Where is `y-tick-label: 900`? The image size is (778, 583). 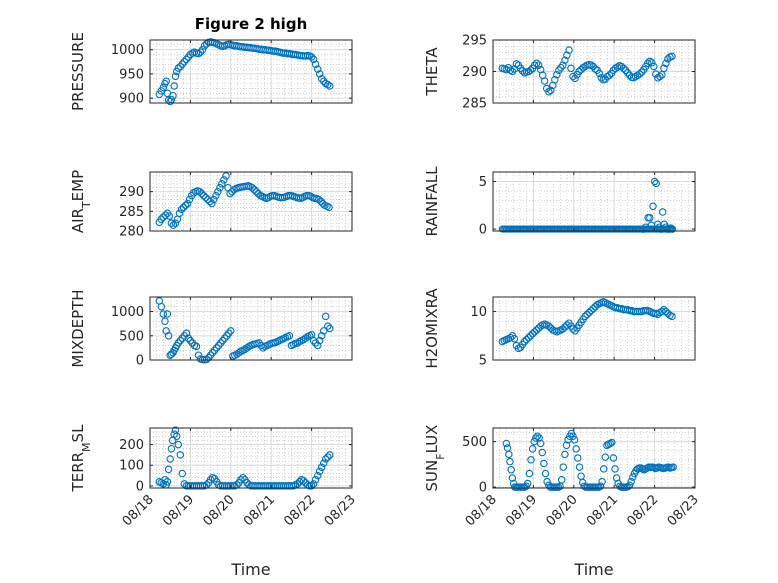 y-tick-label: 900 is located at coordinates (131, 99).